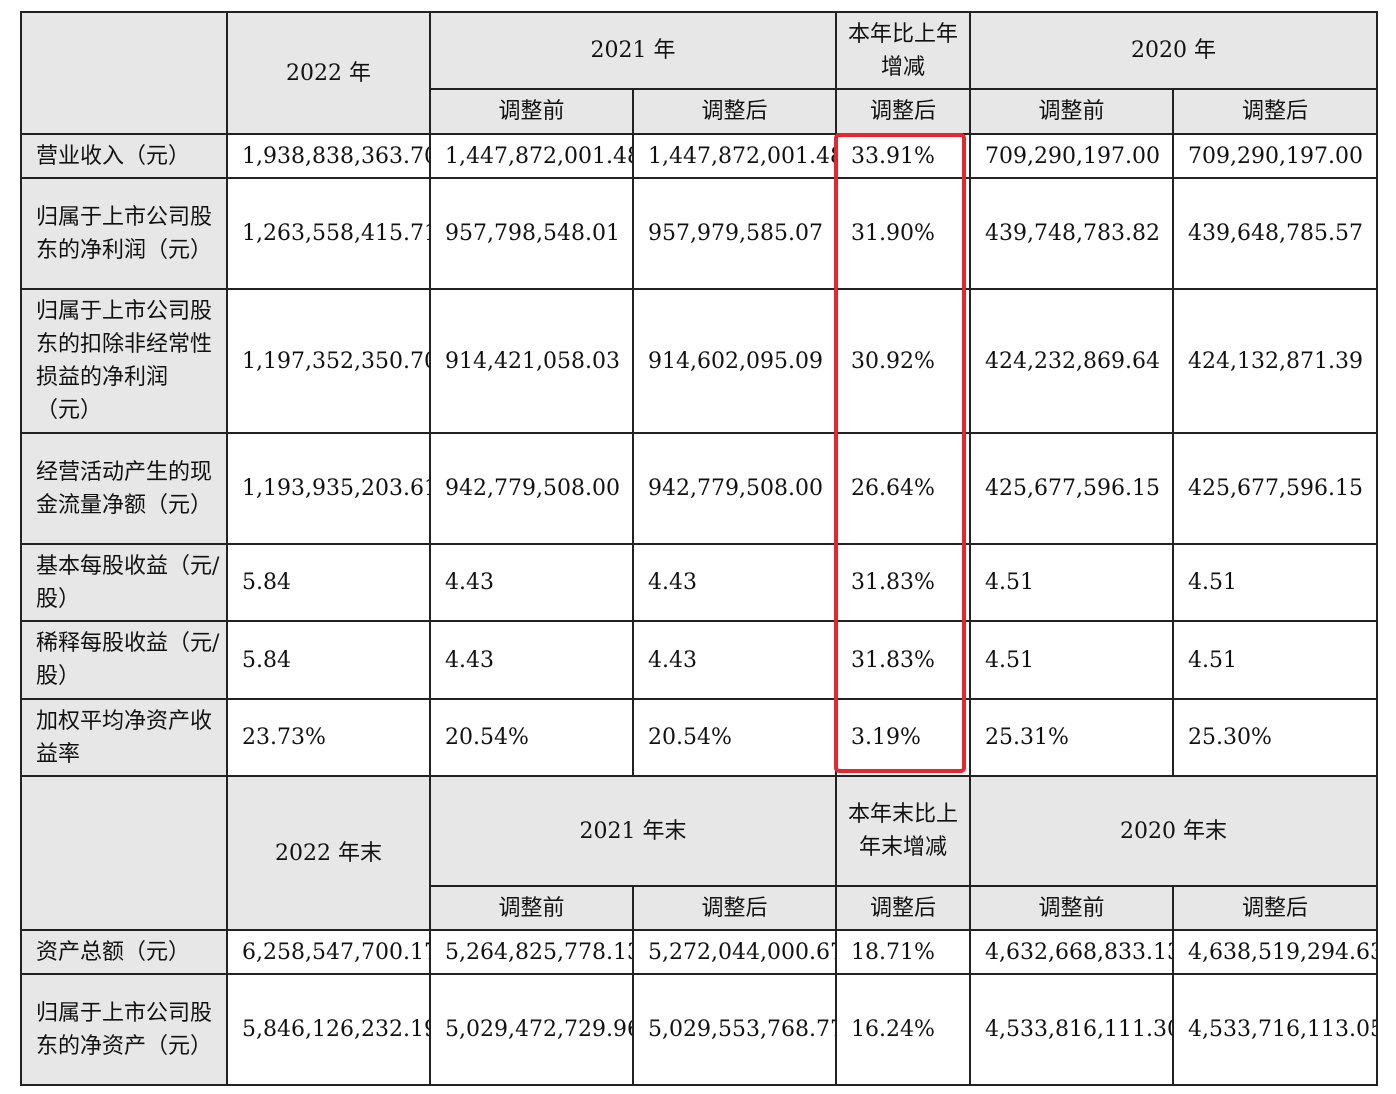 Image resolution: width=1396 pixels, height=1094 pixels. I want to click on change-cell: 3.19%, so click(903, 737).